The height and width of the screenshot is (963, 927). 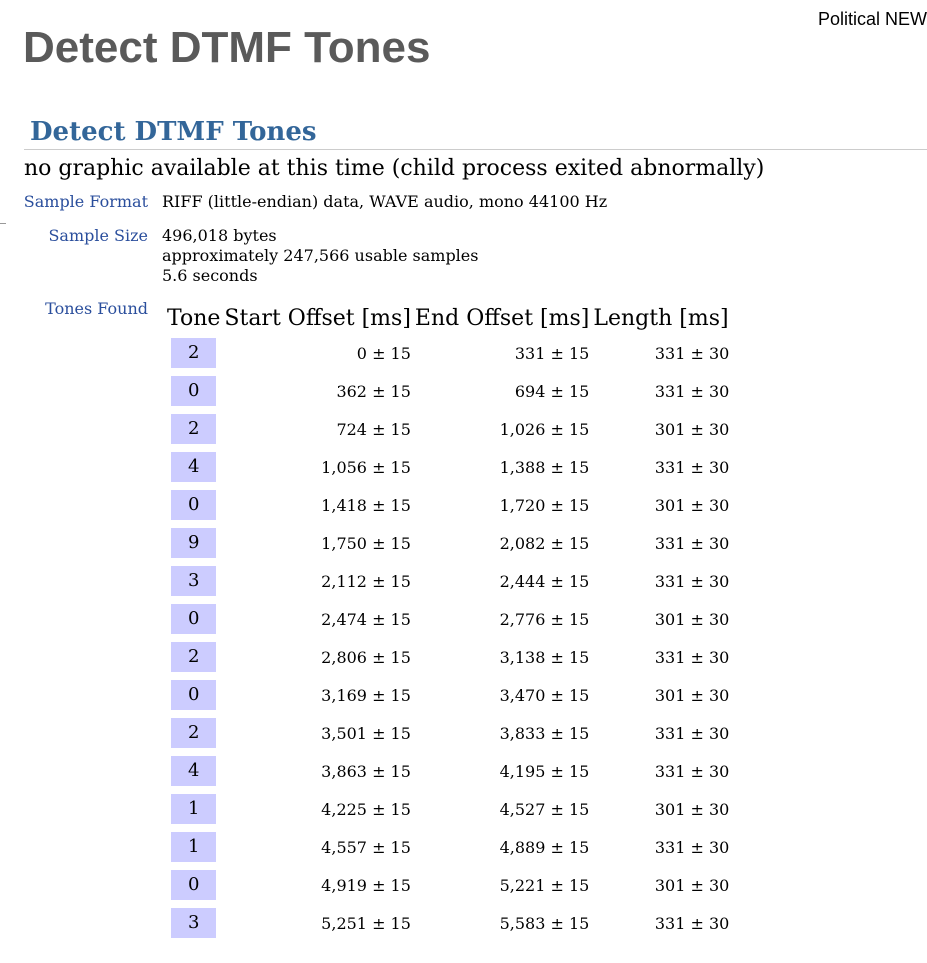 I want to click on end-offset-cell: 1,388 ± 15, so click(x=544, y=467).